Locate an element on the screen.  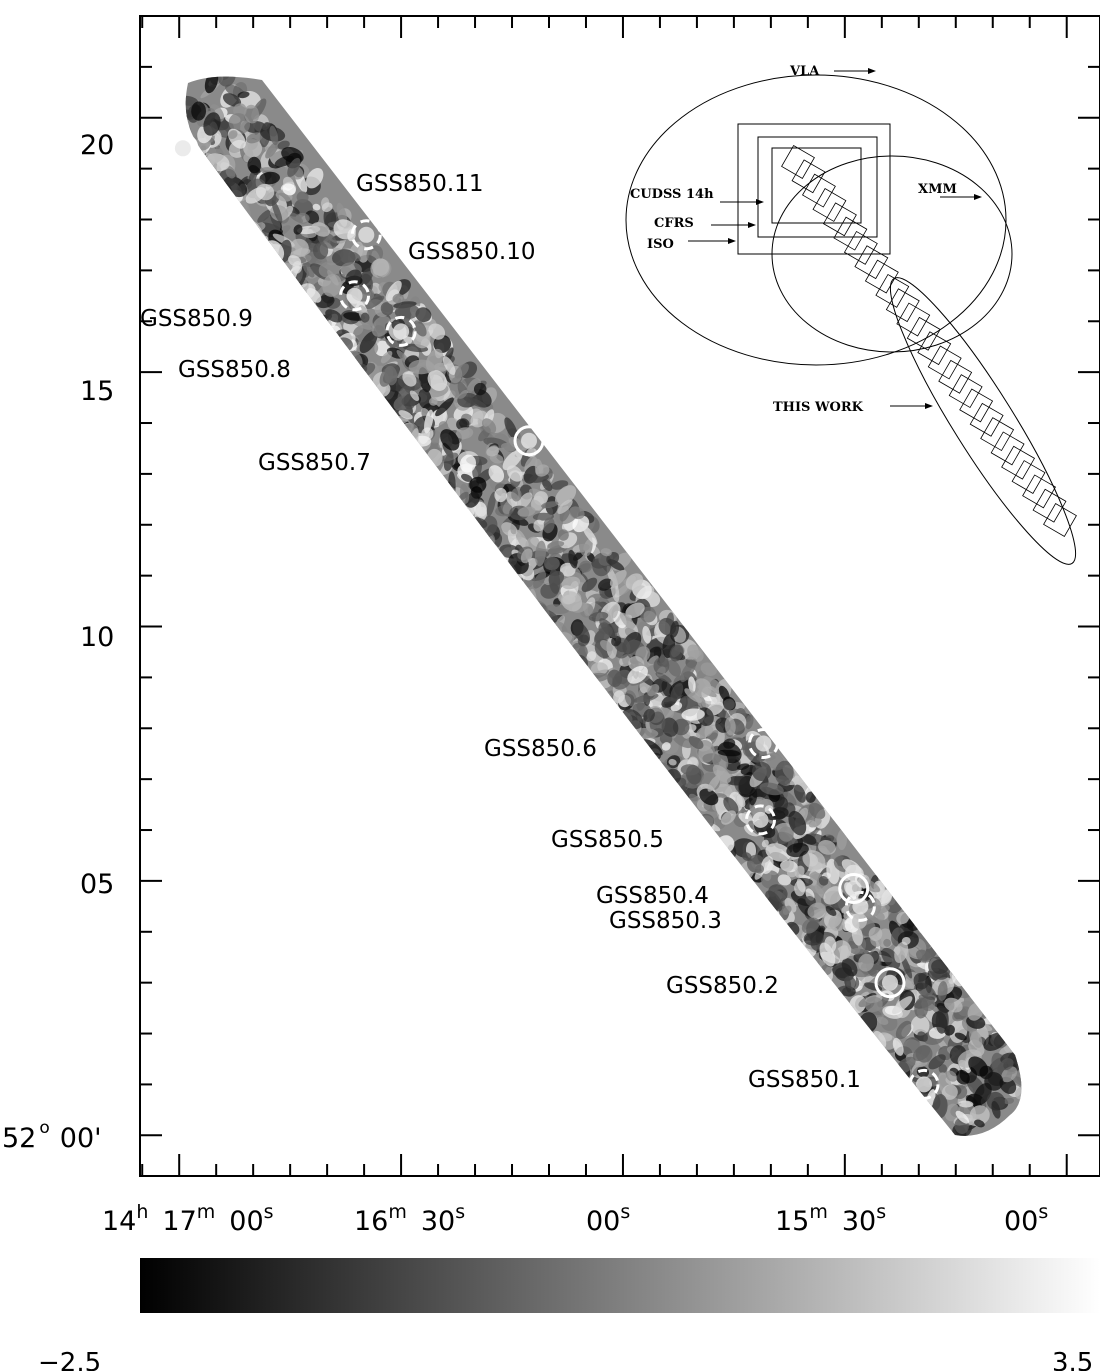
x-label-30a: 30 is located at coordinates (438, 1221).